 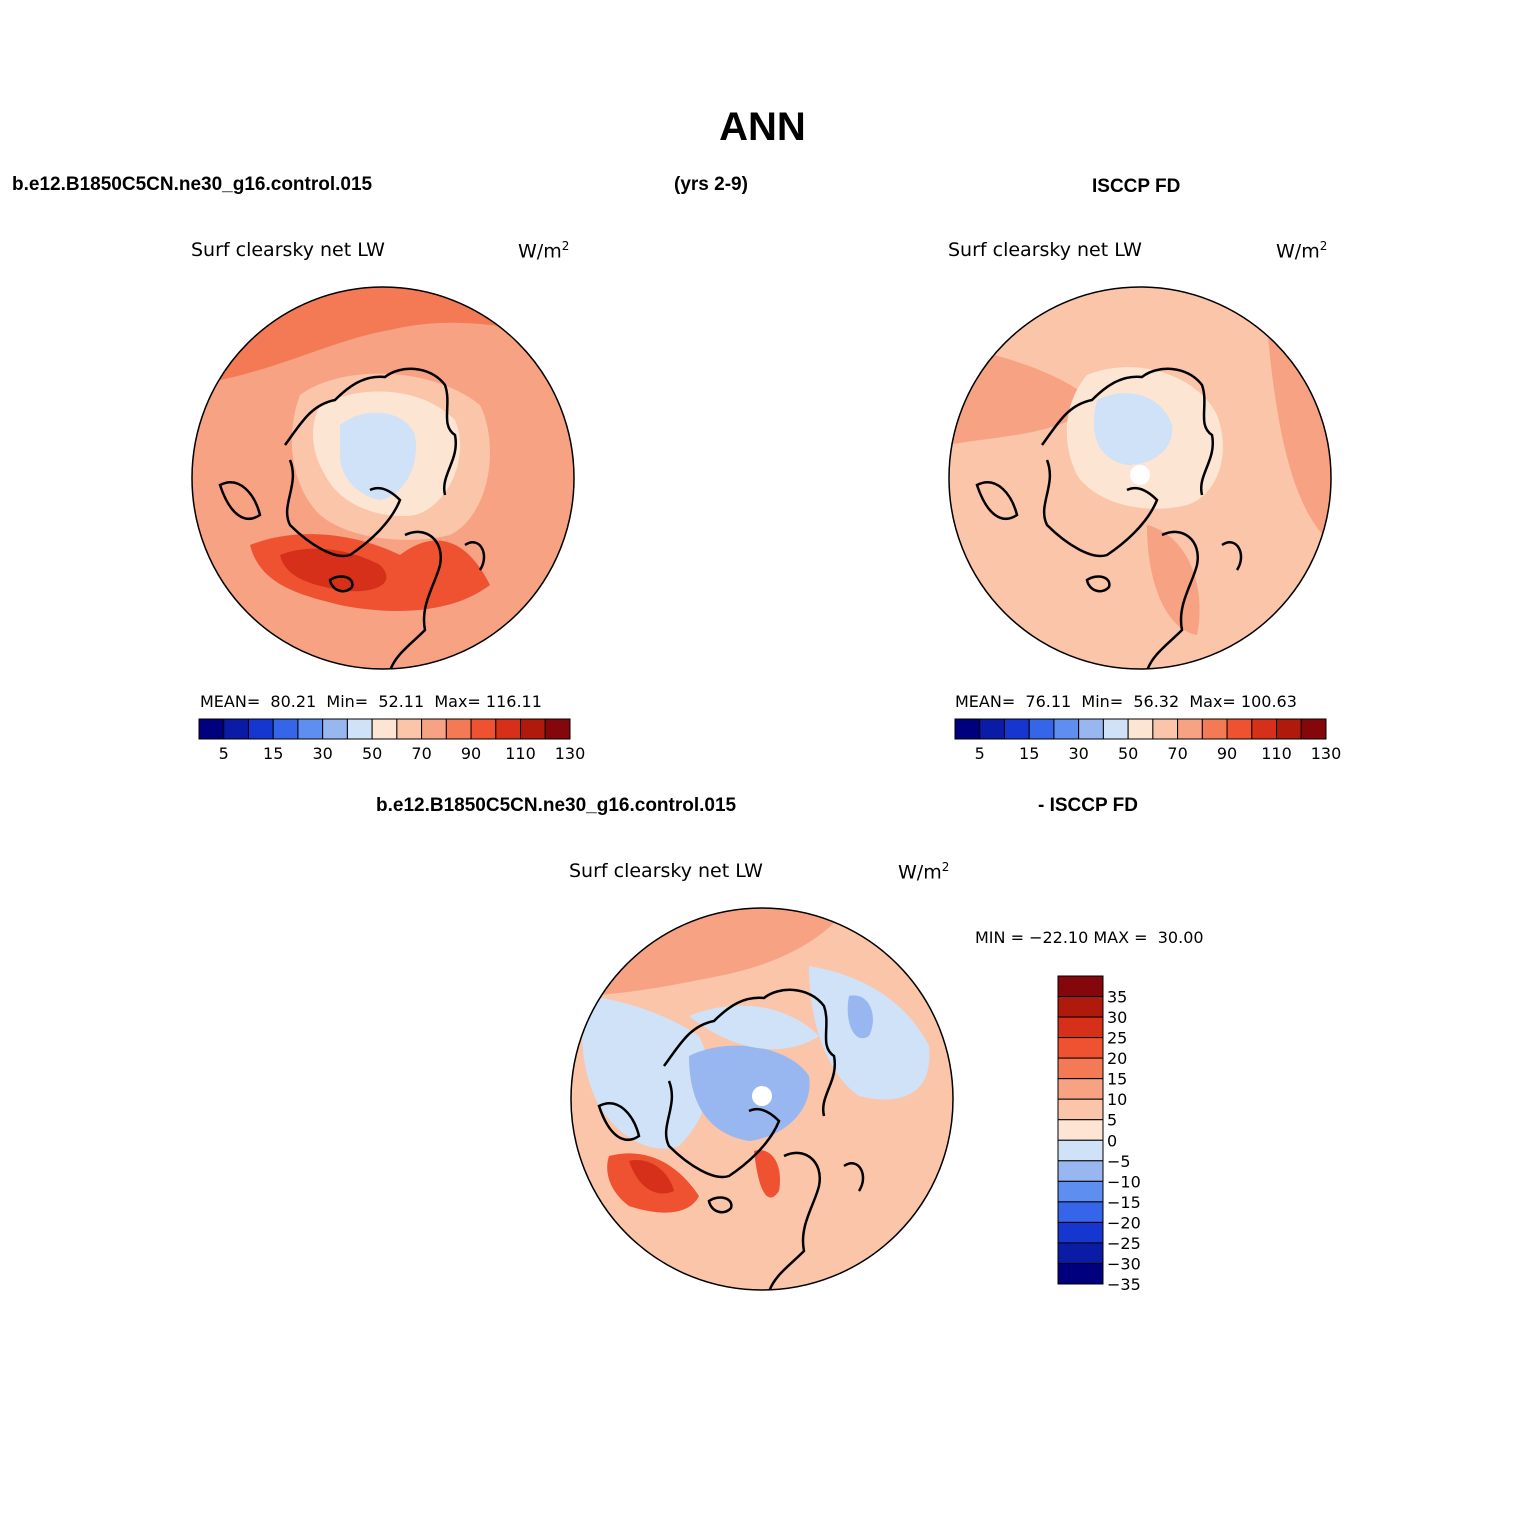 I want to click on colorbar-tick-label: −15, so click(x=1124, y=1202).